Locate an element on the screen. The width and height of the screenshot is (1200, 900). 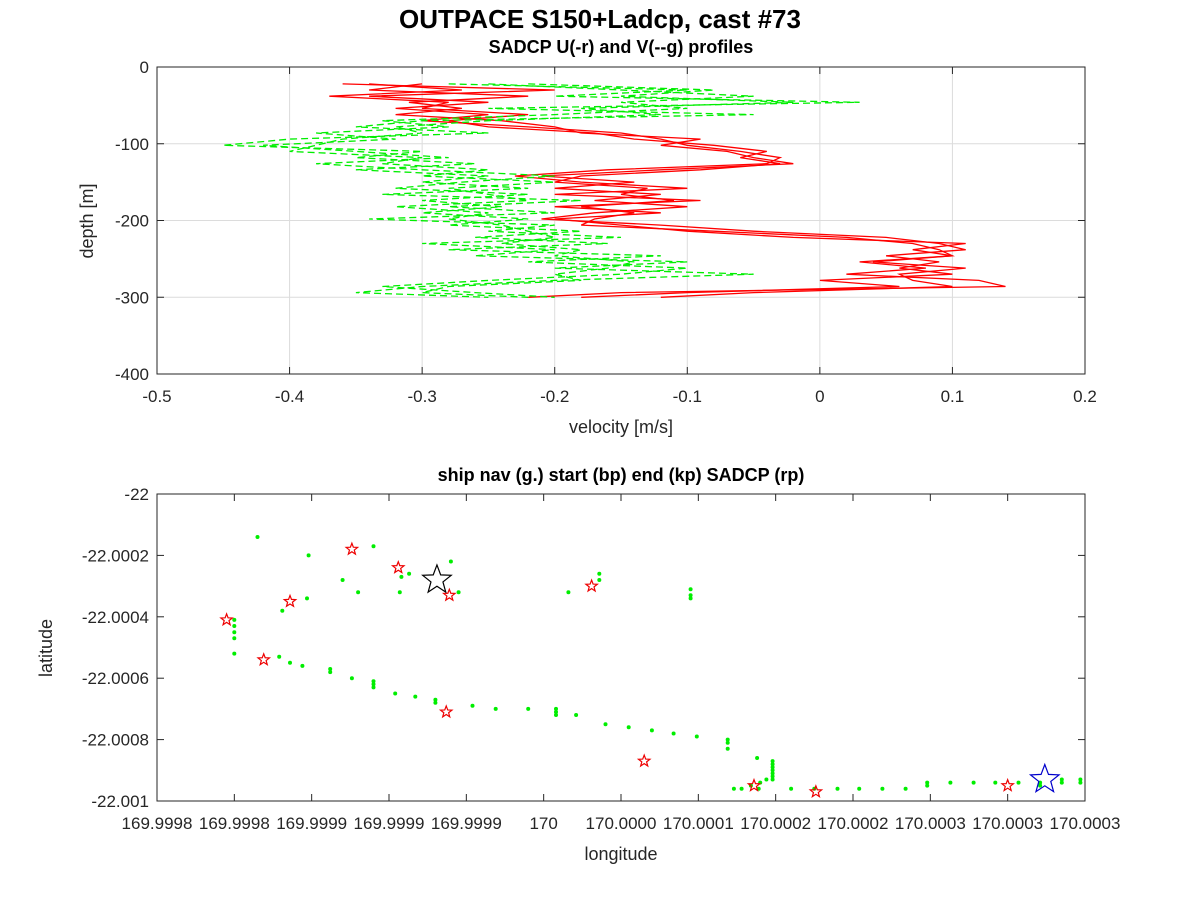
top-y-tick-label: -100 is located at coordinates (132, 144).